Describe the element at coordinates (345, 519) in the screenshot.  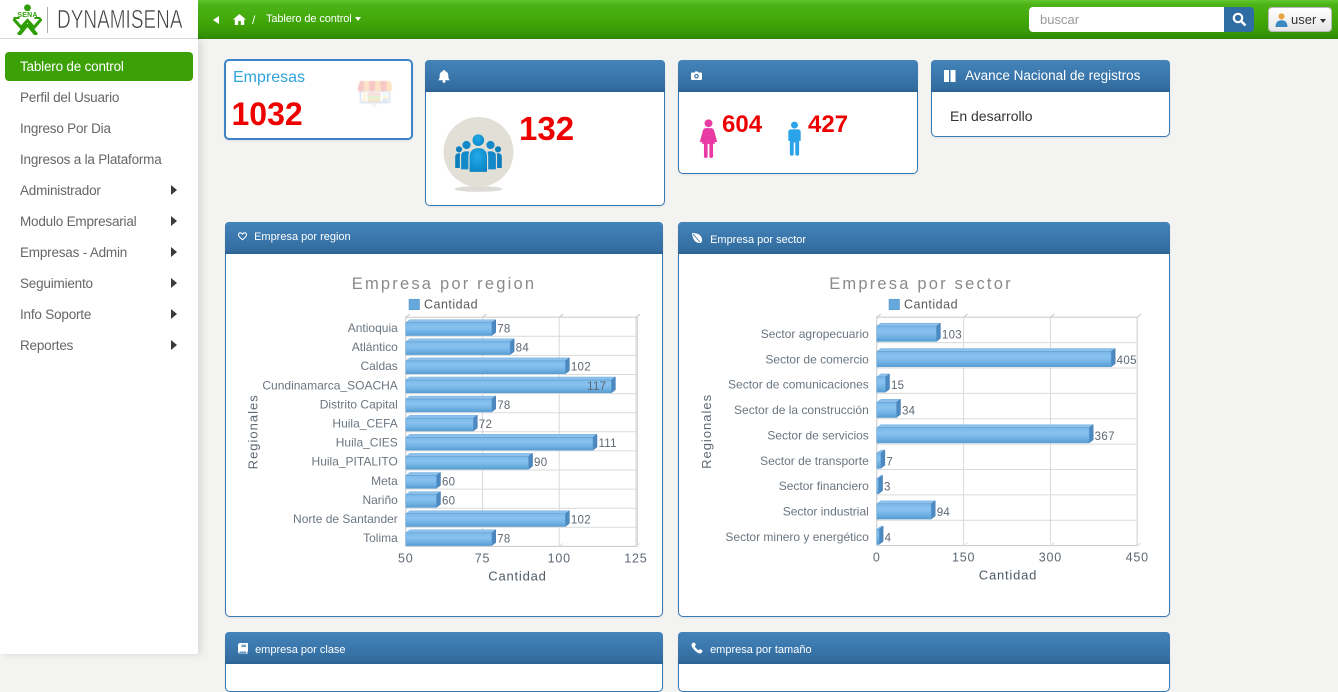
I see `svg-text: Norte de Santander` at that location.